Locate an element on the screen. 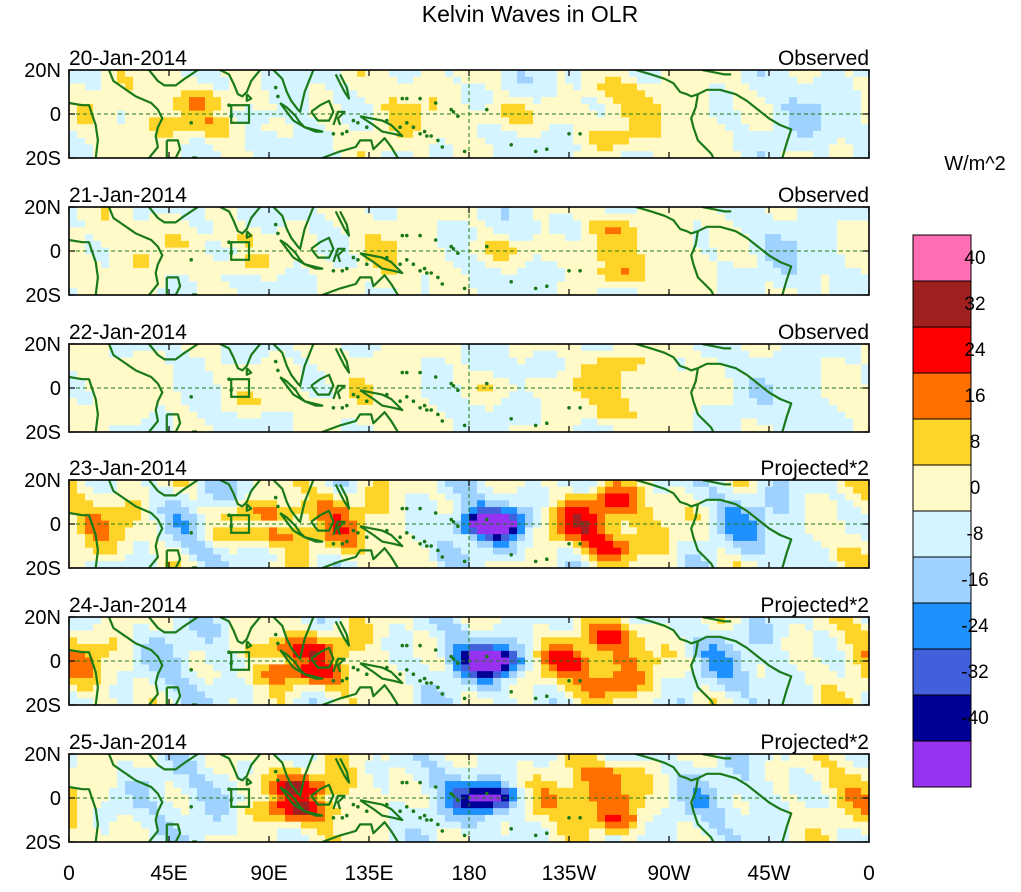 This screenshot has width=1021, height=892. island is located at coordinates (354, 258).